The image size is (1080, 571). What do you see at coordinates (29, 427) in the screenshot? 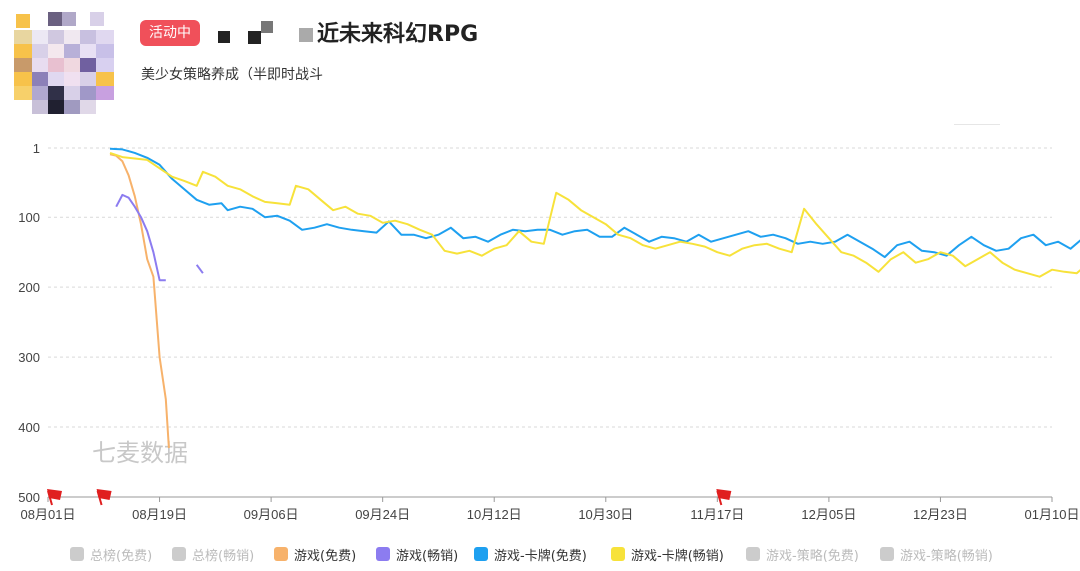
I see `y-tick-label: 400` at bounding box center [29, 427].